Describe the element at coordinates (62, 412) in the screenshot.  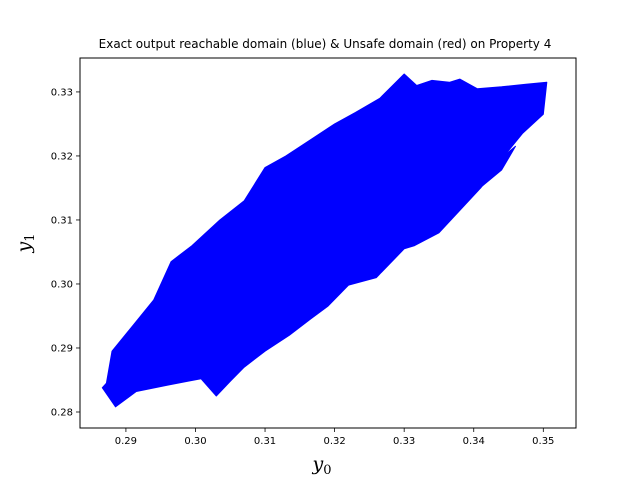
I see `y-tick-label: 0.28` at that location.